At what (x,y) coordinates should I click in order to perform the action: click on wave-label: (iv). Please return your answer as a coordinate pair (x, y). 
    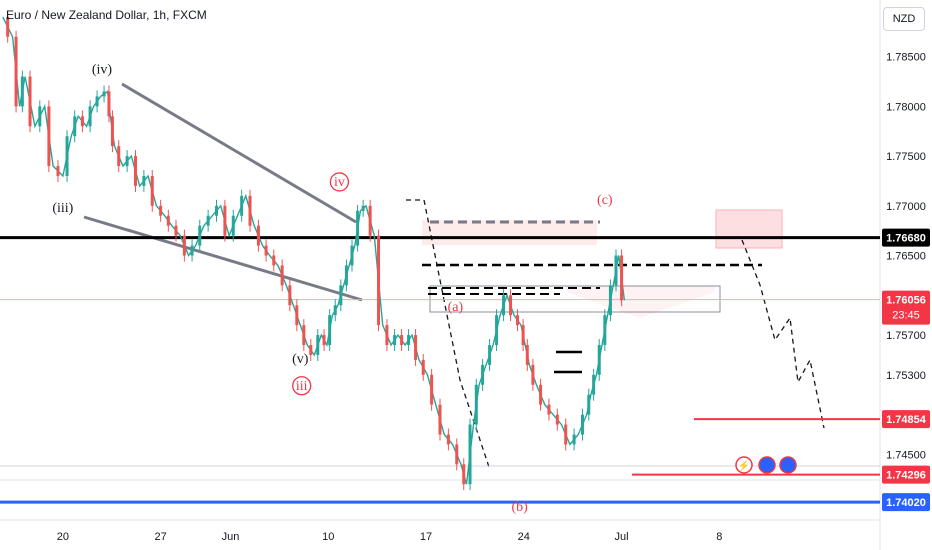
    Looking at the image, I should click on (102, 70).